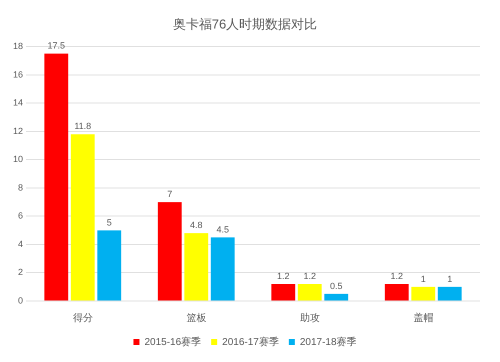 This screenshot has width=500, height=362. Describe the element at coordinates (18, 74) in the screenshot. I see `y-tick-label: 16` at that location.